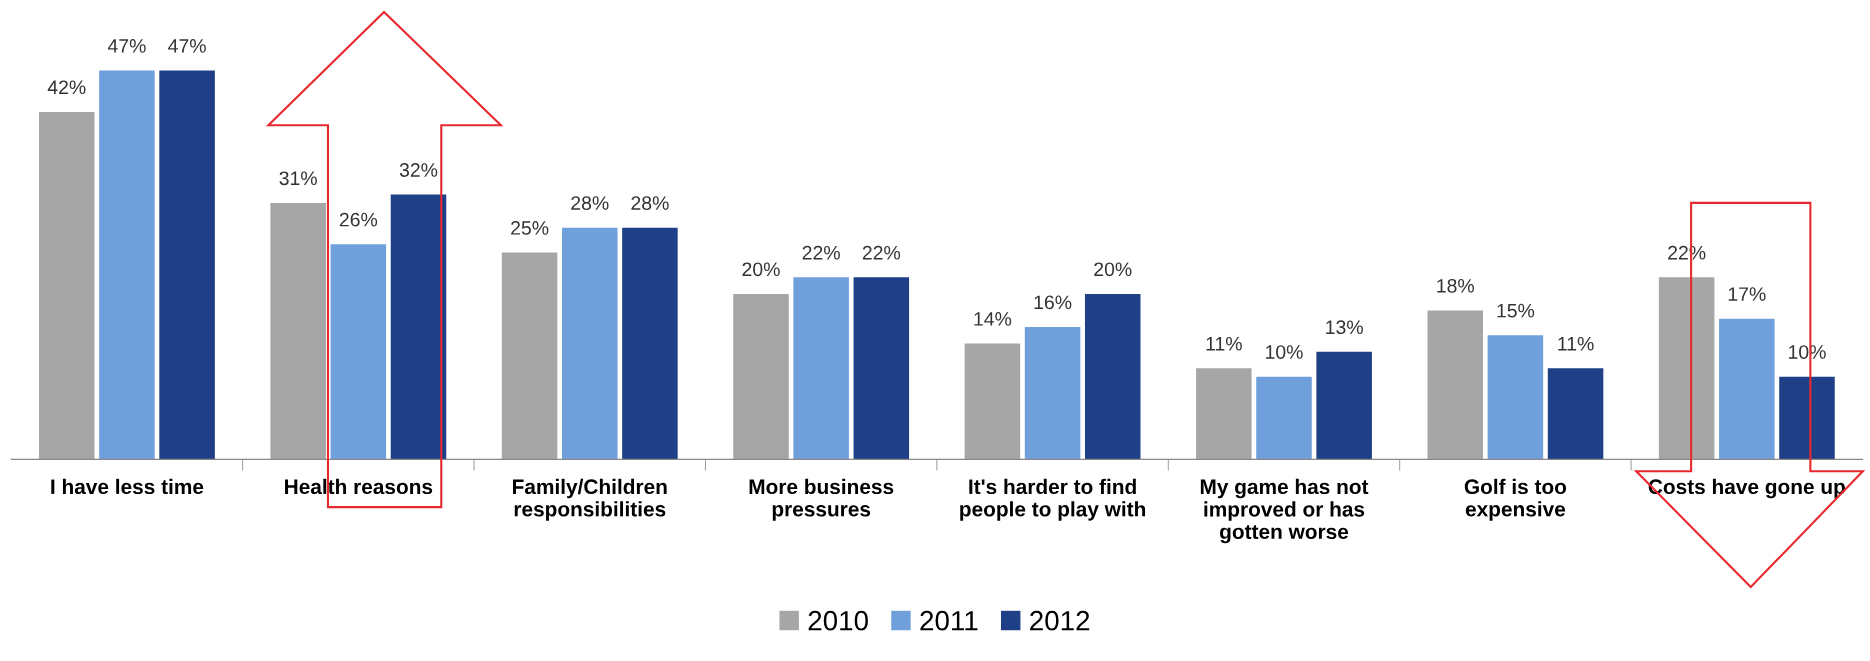 The height and width of the screenshot is (661, 1870). I want to click on data-label: 31%, so click(298, 178).